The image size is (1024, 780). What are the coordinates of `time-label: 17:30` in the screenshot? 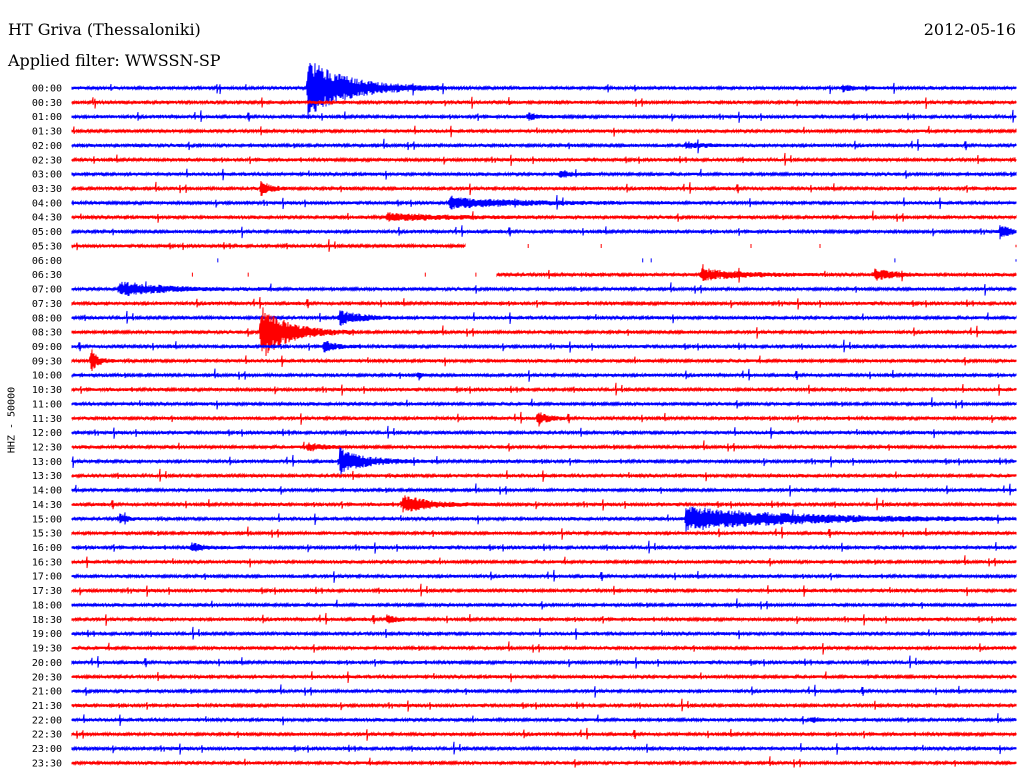 It's located at (47, 591).